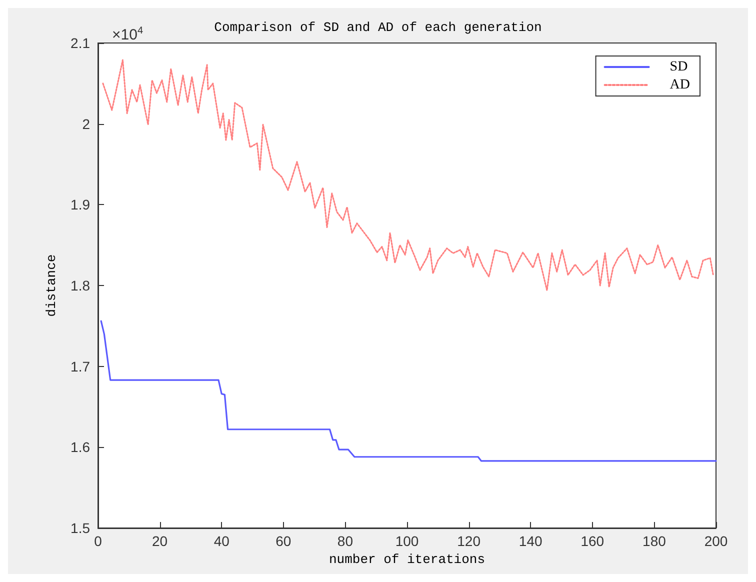 The height and width of the screenshot is (582, 756). Describe the element at coordinates (284, 541) in the screenshot. I see `x-tick-label: 60` at that location.